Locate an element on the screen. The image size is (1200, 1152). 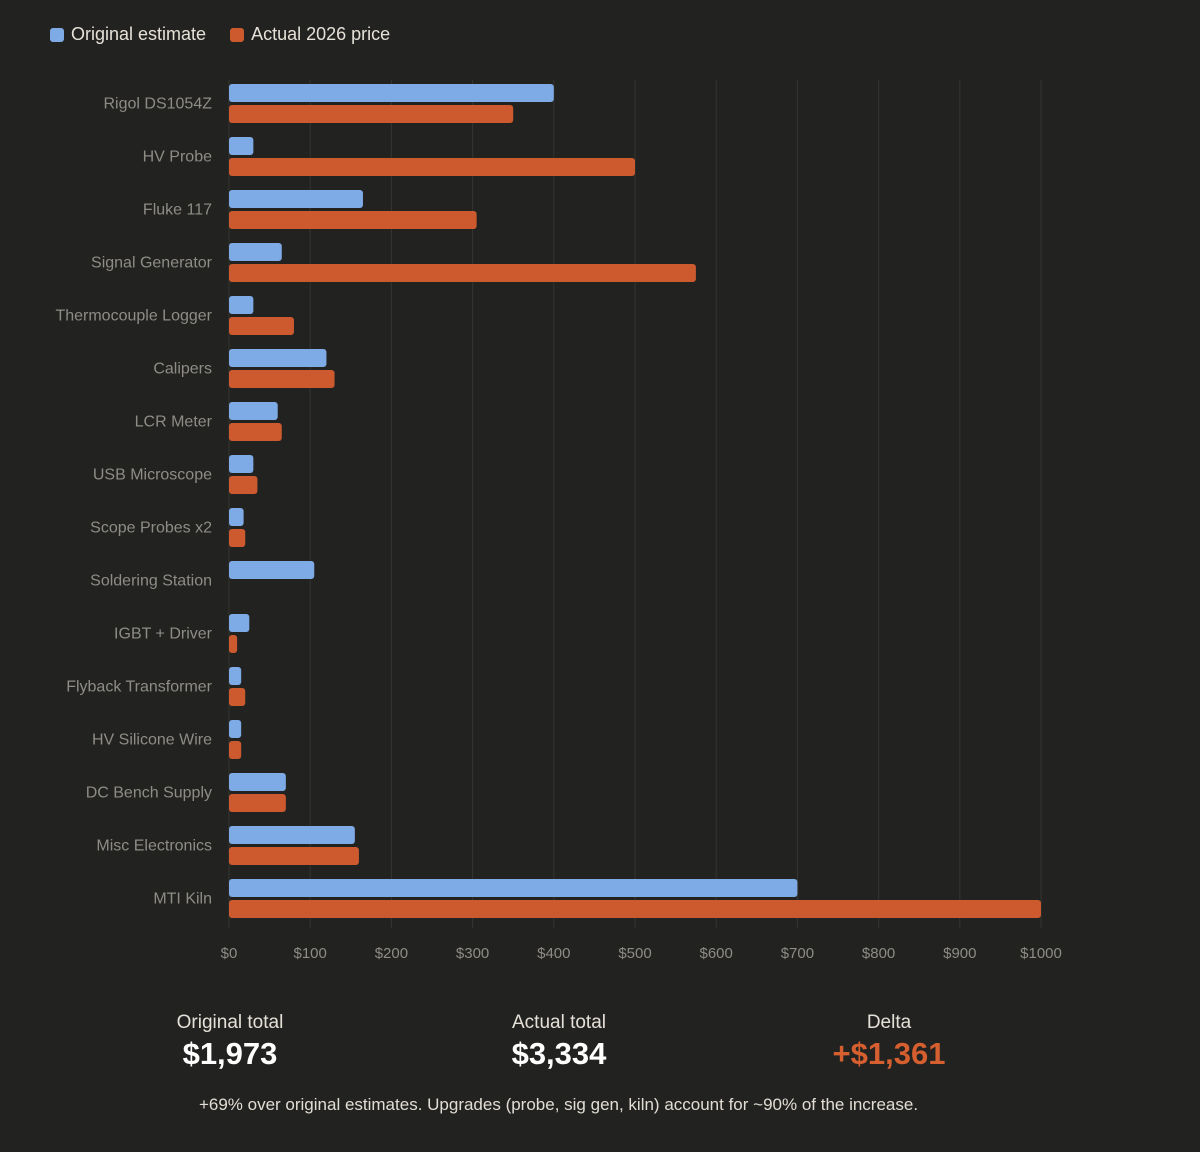
category-label: Misc Electronics is located at coordinates (154, 846).